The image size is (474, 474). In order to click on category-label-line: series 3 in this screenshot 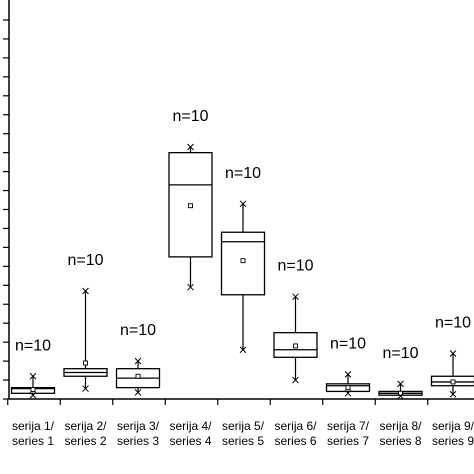, I will do `click(138, 441)`.